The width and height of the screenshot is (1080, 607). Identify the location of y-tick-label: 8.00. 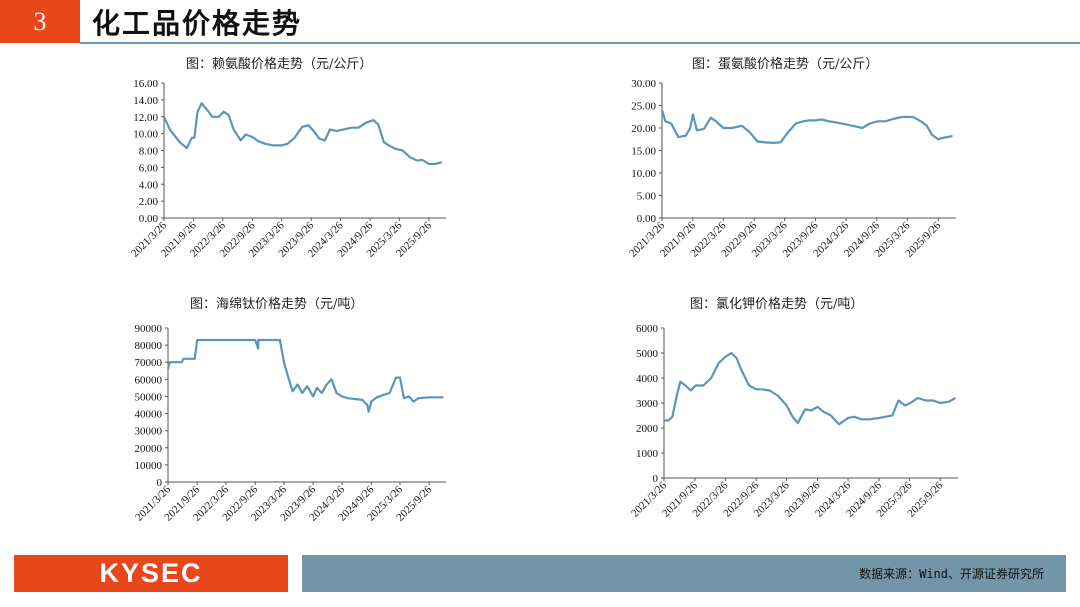
(149, 152).